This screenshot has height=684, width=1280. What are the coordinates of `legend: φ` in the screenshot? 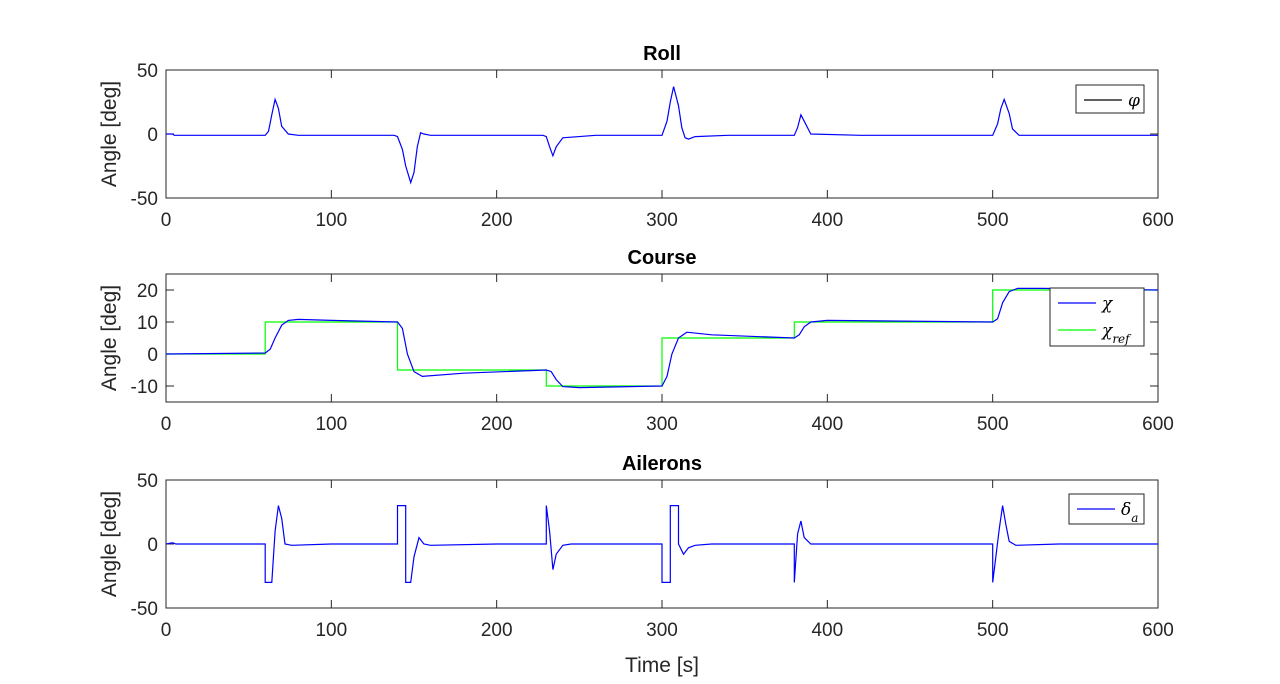 It's located at (1110, 99).